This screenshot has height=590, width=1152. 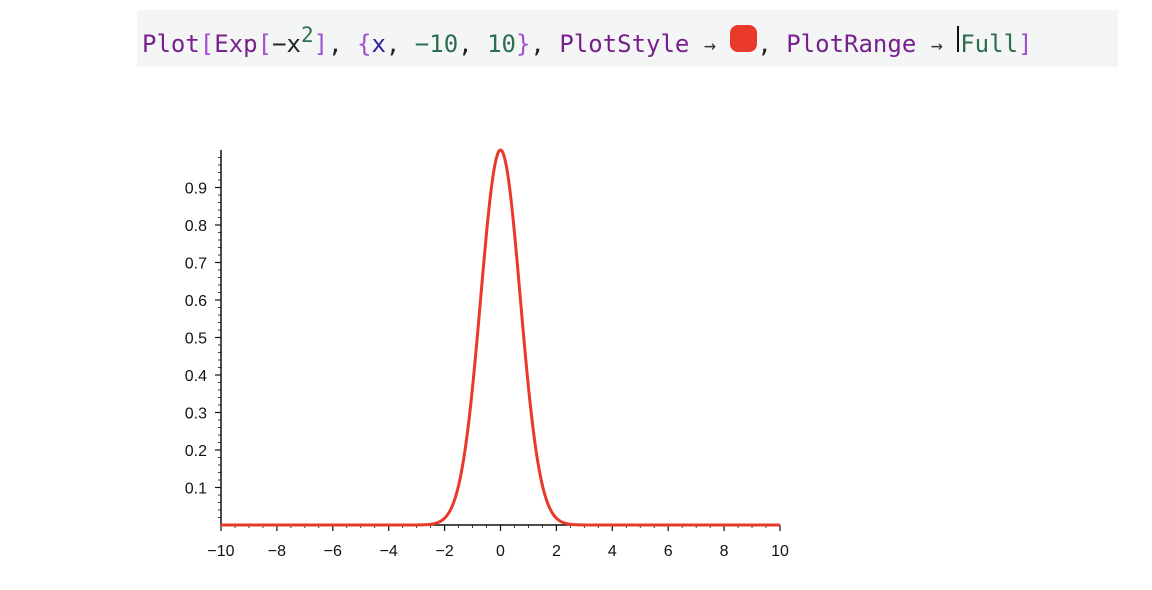 I want to click on text-cursor, so click(x=958, y=39).